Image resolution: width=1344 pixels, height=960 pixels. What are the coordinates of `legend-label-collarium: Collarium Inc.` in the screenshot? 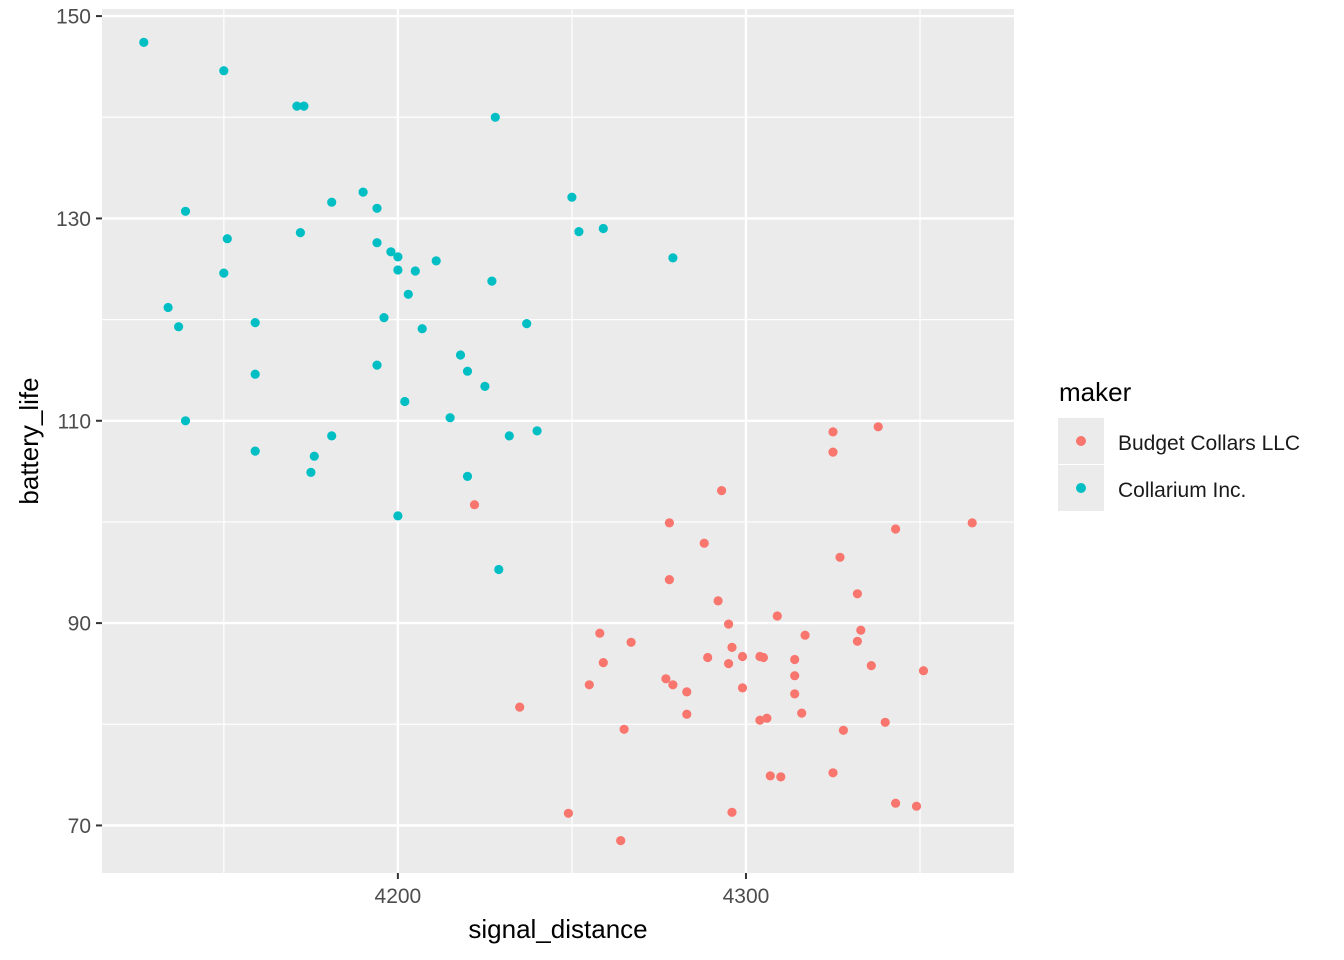 It's located at (1182, 490).